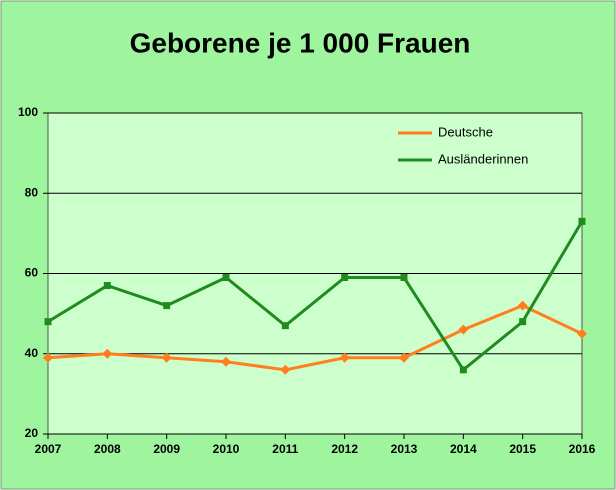 The image size is (616, 490). What do you see at coordinates (344, 449) in the screenshot?
I see `x-tick-label: 2012` at bounding box center [344, 449].